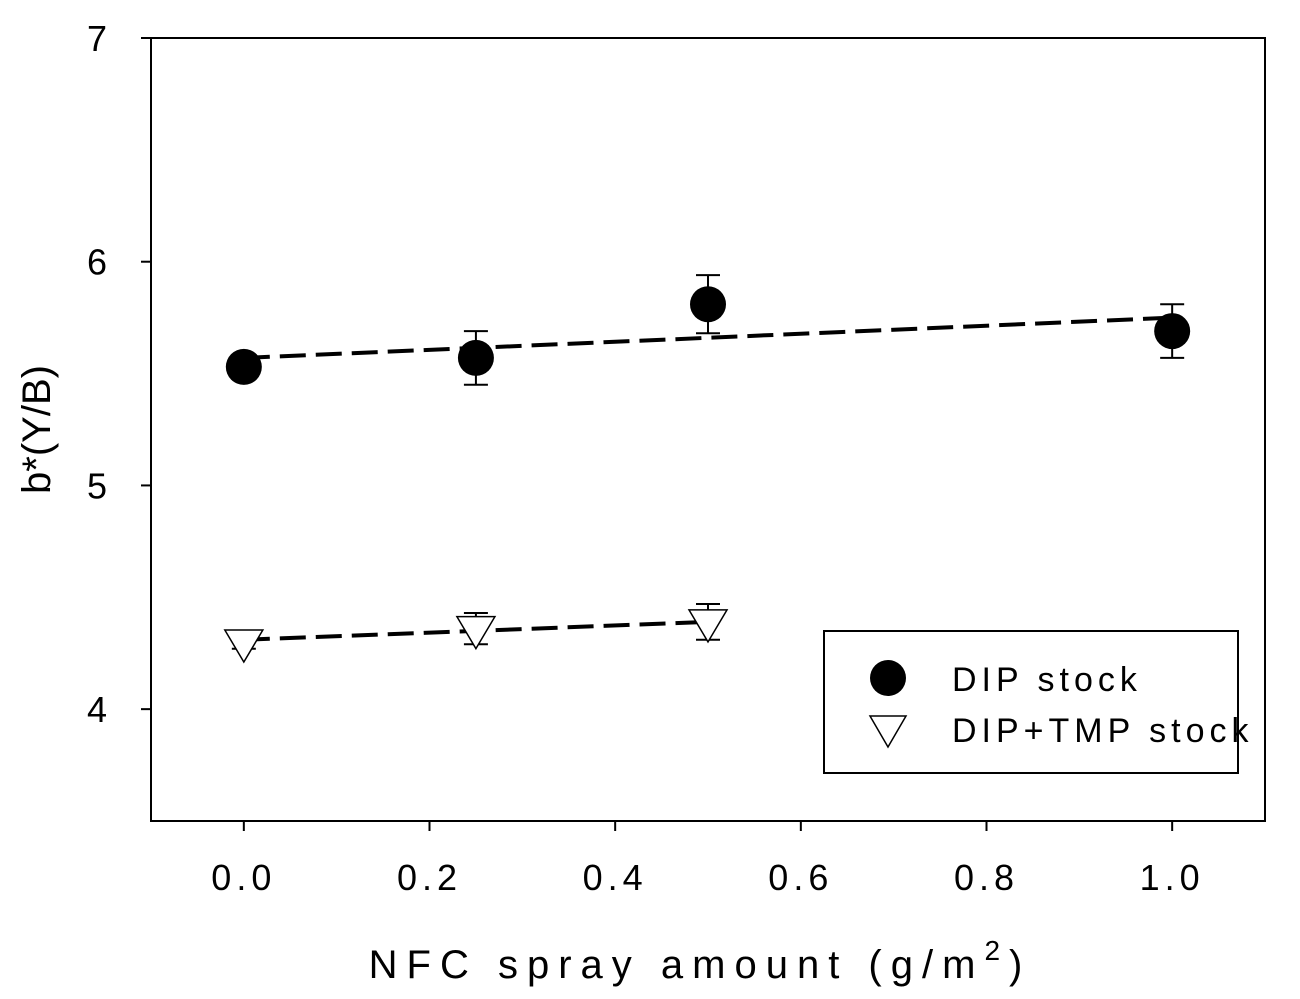  What do you see at coordinates (1103, 731) in the screenshot?
I see `legend-label-dip-tmp: DIP+TMP stock` at bounding box center [1103, 731].